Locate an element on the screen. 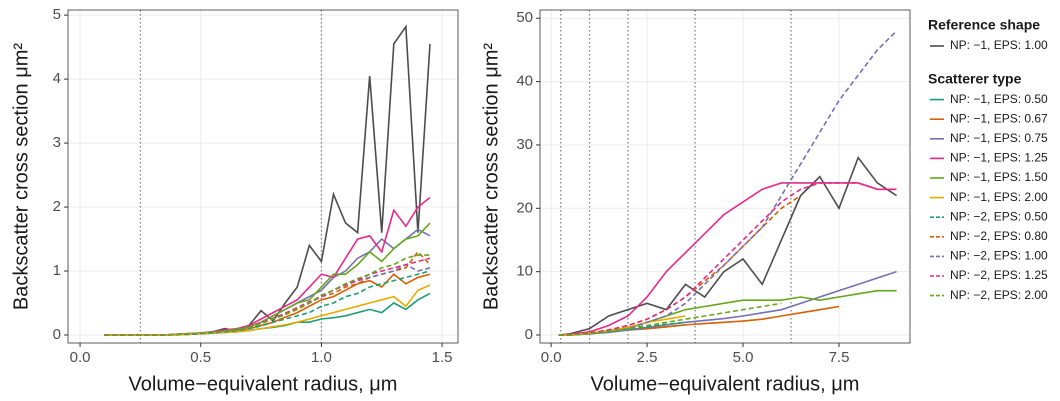 This screenshot has height=401, width=1060. legend-label: NP: −2, EPS: 0.80 is located at coordinates (999, 236).